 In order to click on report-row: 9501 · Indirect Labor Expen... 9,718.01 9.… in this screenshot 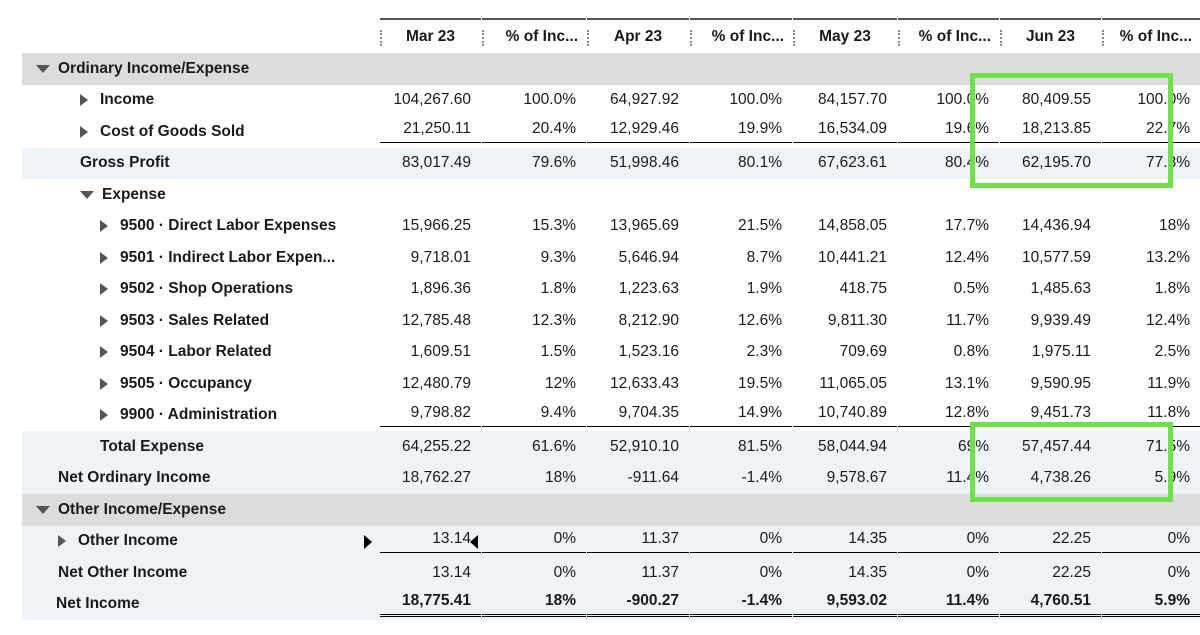, I will do `click(611, 258)`.